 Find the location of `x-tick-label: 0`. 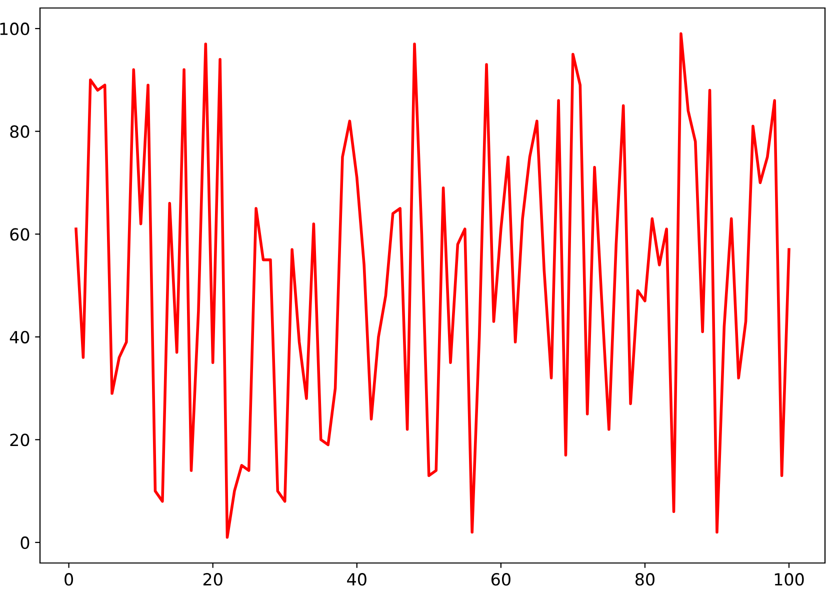

x-tick-label: 0 is located at coordinates (69, 579).